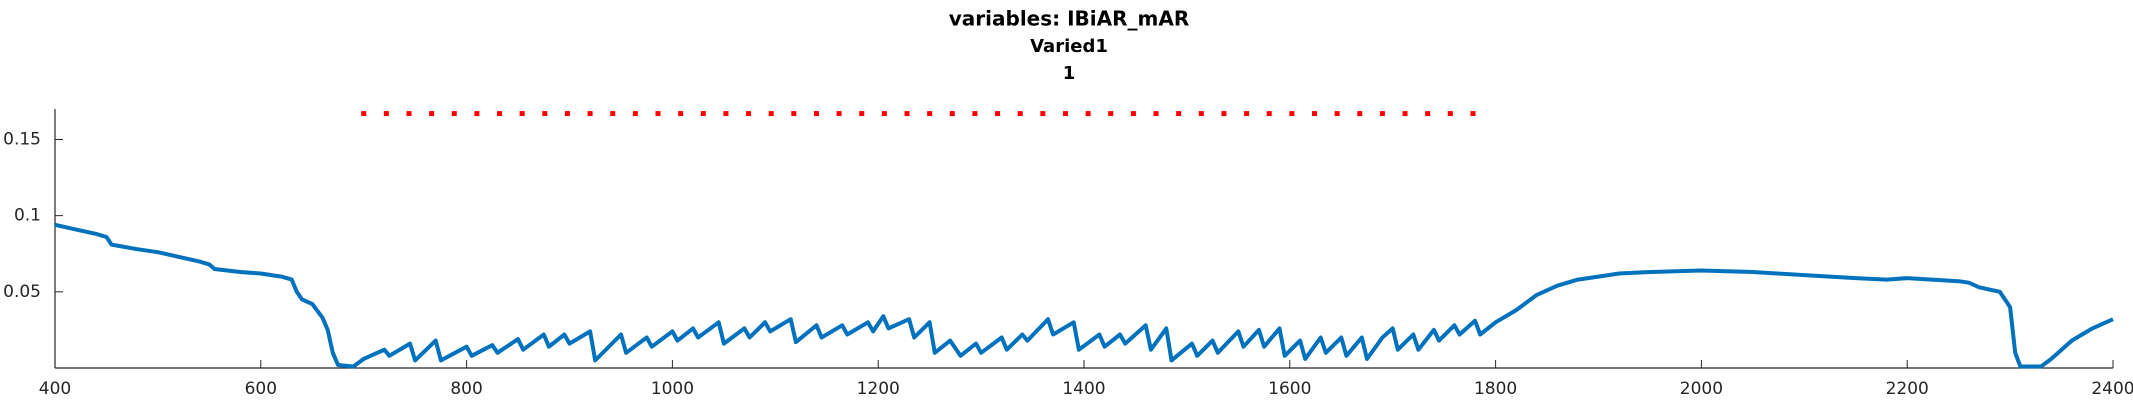 This screenshot has width=2133, height=400. I want to click on x-tick-label: 2400, so click(2112, 389).